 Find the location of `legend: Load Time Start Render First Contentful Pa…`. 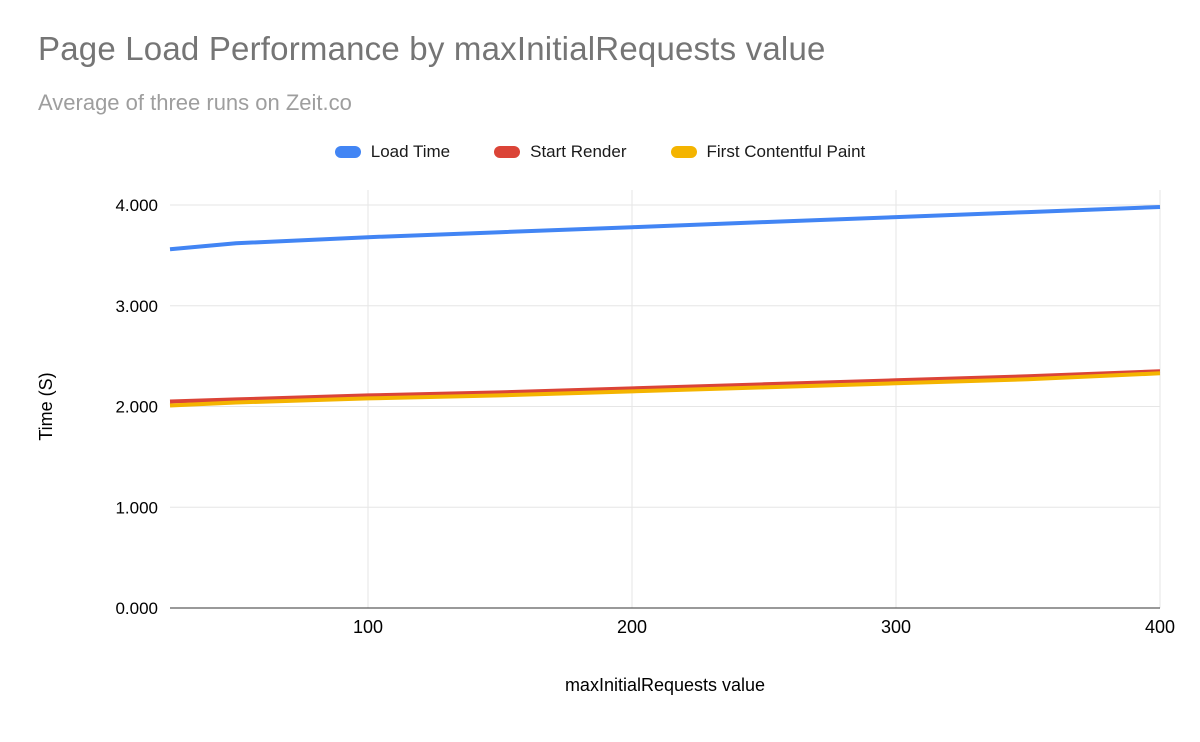

legend: Load Time Start Render First Contentful Pa… is located at coordinates (600, 152).